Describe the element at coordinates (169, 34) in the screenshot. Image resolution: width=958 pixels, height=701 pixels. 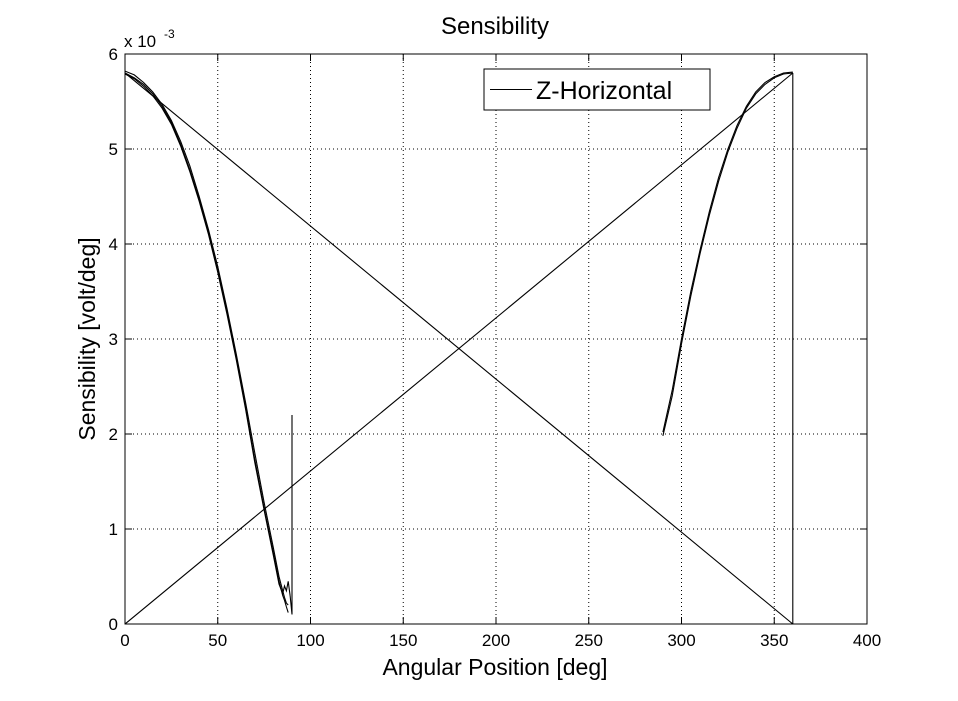
I see `y-multiplier-exponent: -3` at that location.